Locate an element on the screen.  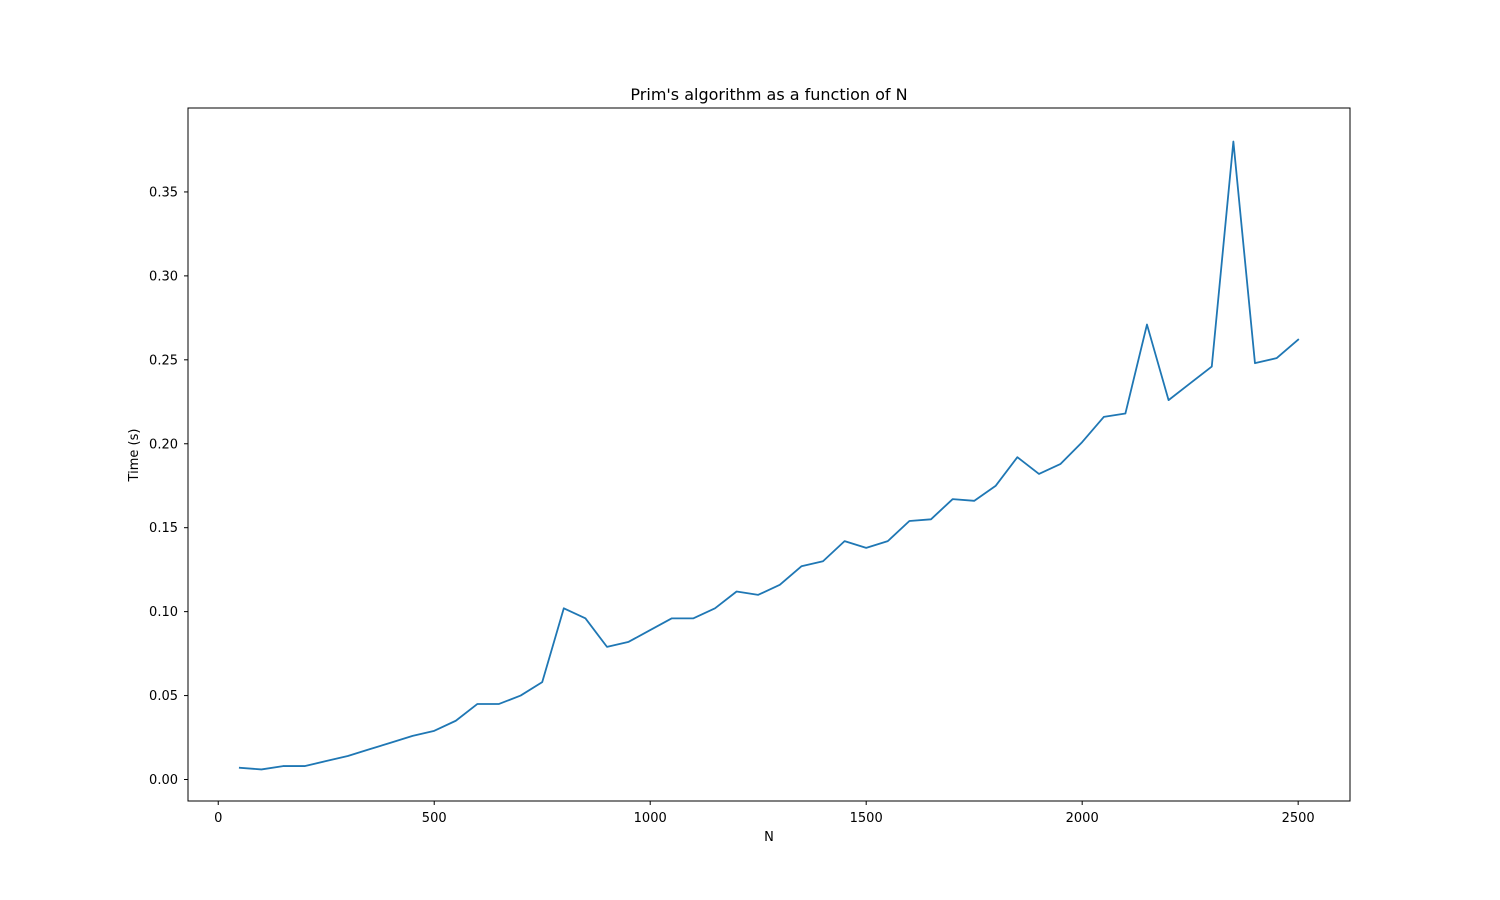
y-tick-label: 0.30 is located at coordinates (163, 276).